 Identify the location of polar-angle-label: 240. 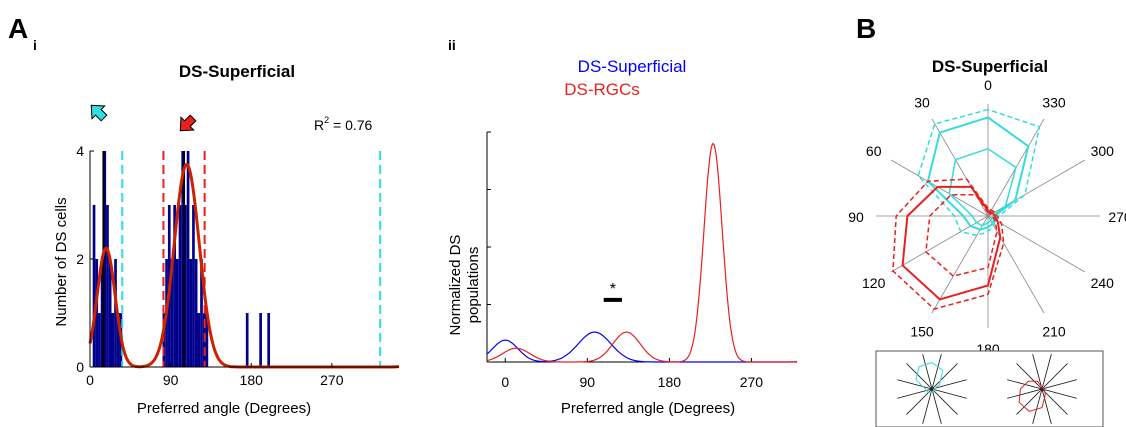
(1103, 283).